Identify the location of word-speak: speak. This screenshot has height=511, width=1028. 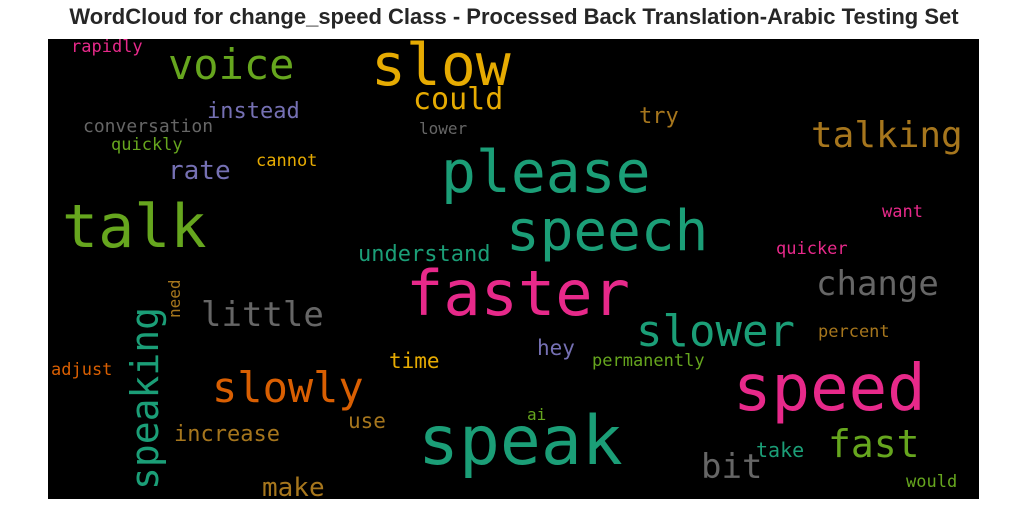
(520, 441).